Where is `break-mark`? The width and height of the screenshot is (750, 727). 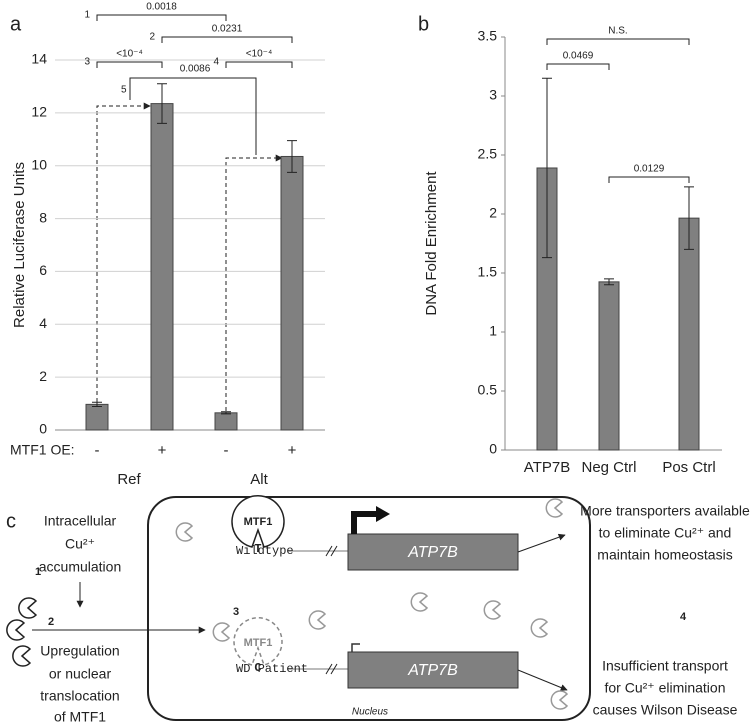 break-mark is located at coordinates (331, 669).